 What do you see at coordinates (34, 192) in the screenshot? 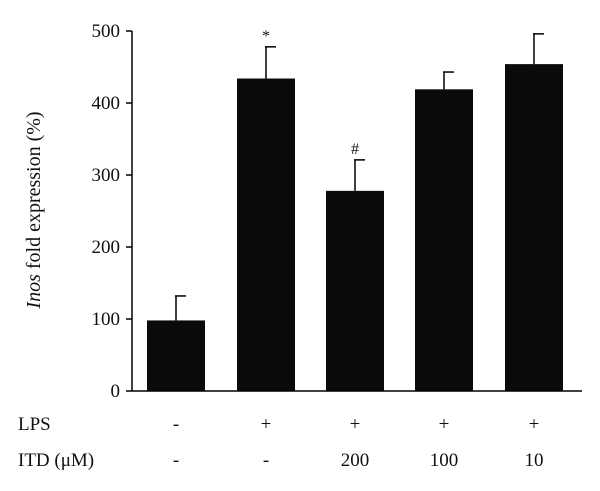
I see `y-axis-label-rest: fold expression (%)` at bounding box center [34, 192].